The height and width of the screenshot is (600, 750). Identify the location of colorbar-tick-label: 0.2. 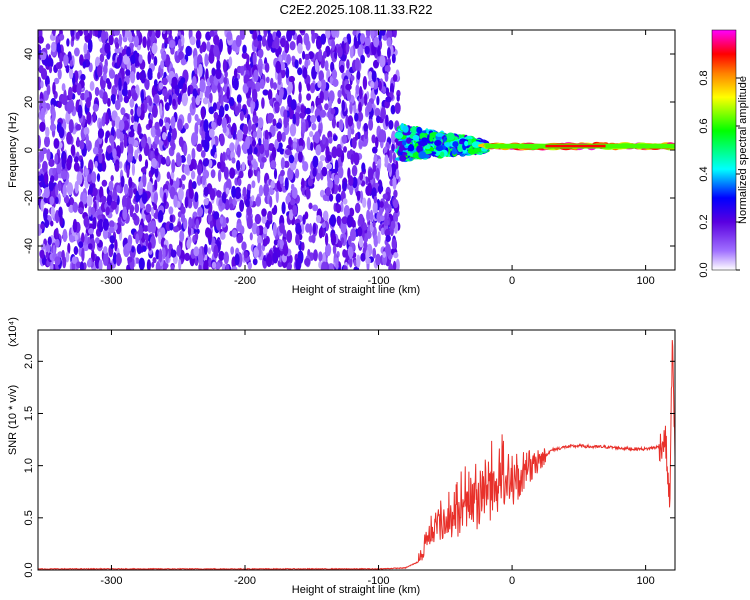
(704, 221).